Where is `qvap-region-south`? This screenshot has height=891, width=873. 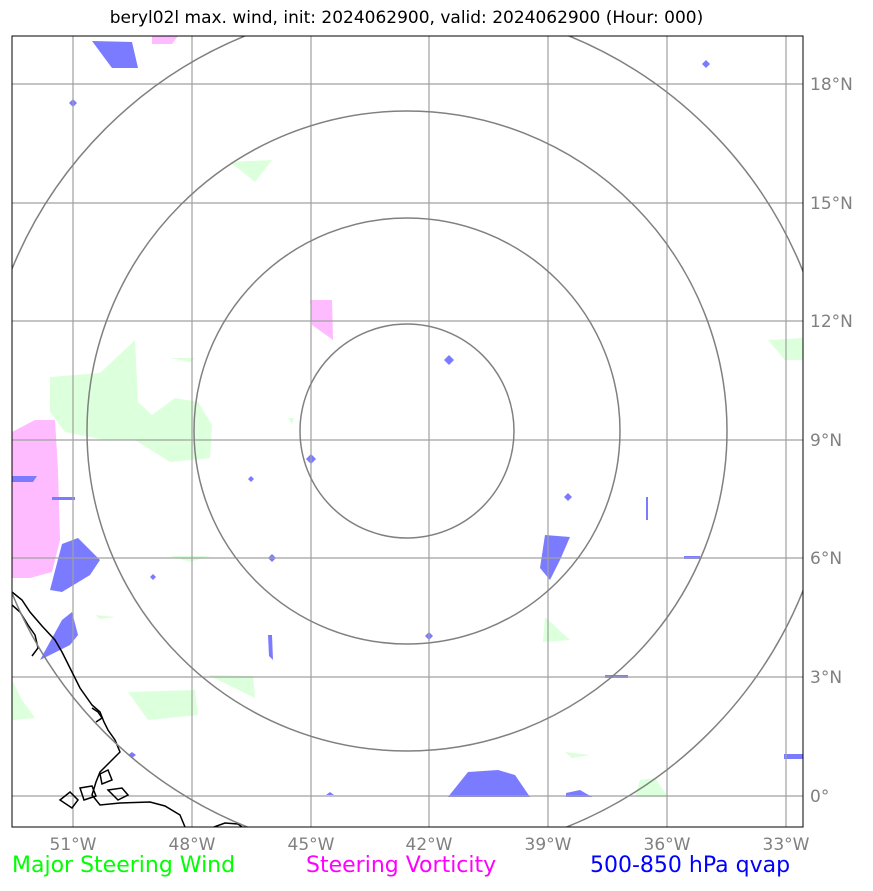
qvap-region-south is located at coordinates (489, 783).